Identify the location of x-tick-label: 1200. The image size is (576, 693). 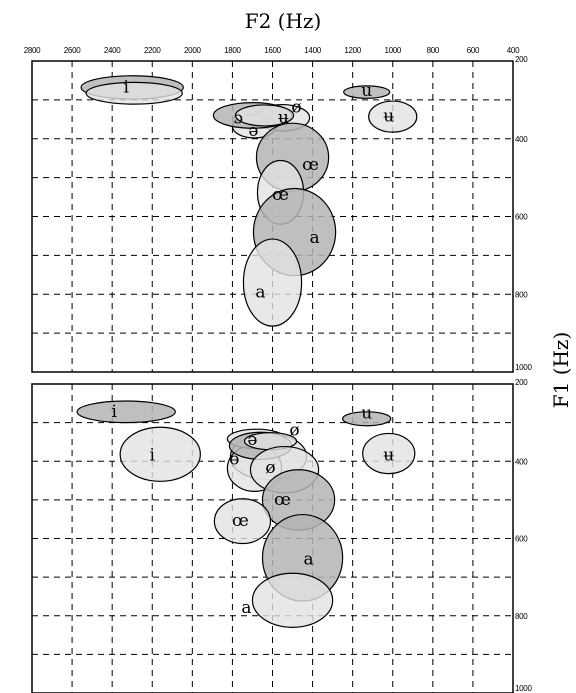
(352, 50).